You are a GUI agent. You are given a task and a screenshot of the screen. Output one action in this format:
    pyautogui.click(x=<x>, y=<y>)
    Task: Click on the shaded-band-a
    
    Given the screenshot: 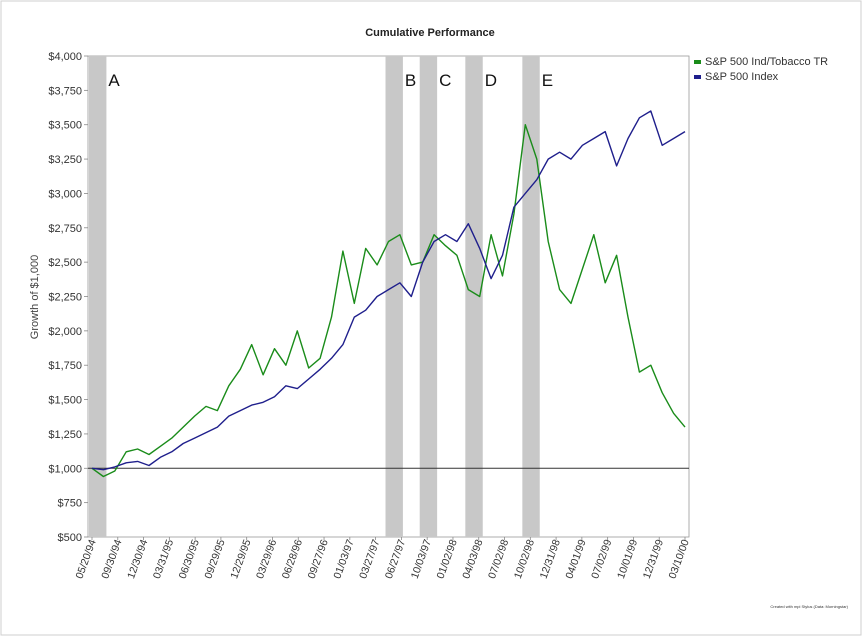 What is the action you would take?
    pyautogui.click(x=98, y=296)
    